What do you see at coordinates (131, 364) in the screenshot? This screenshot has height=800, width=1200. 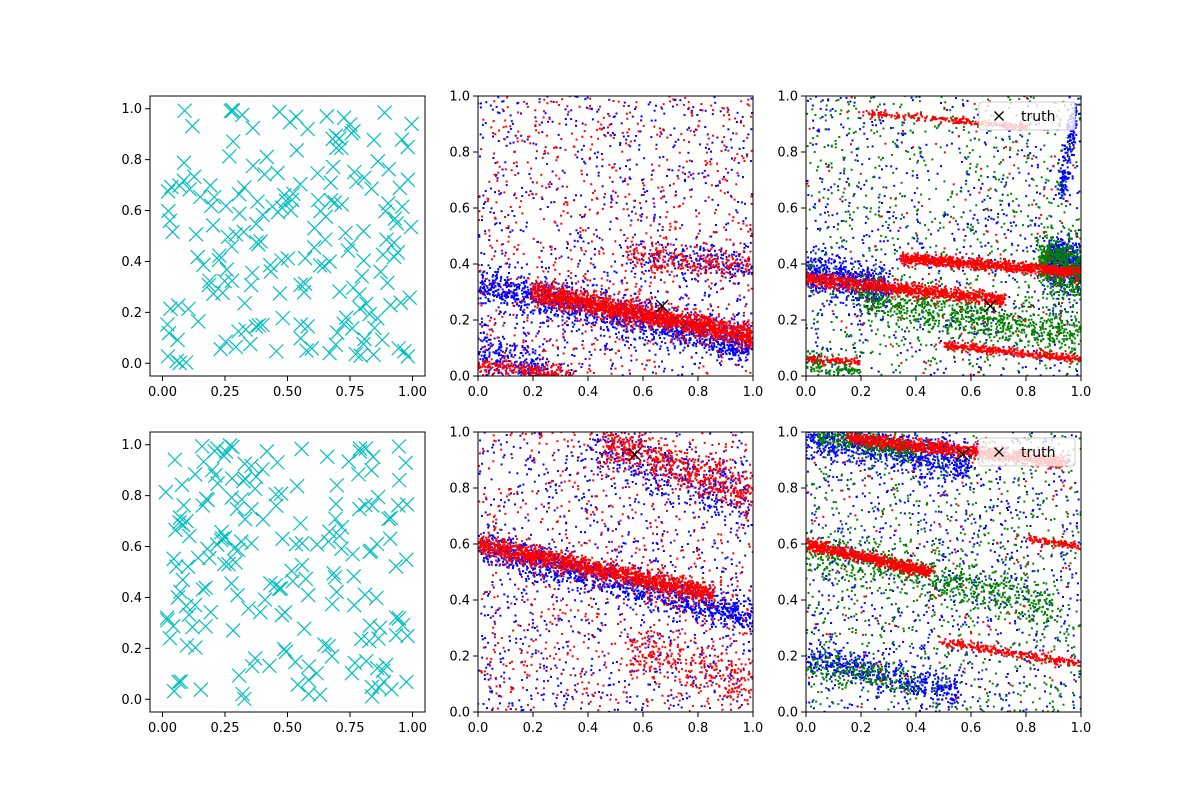 I see `y-tick-label: 0.0` at bounding box center [131, 364].